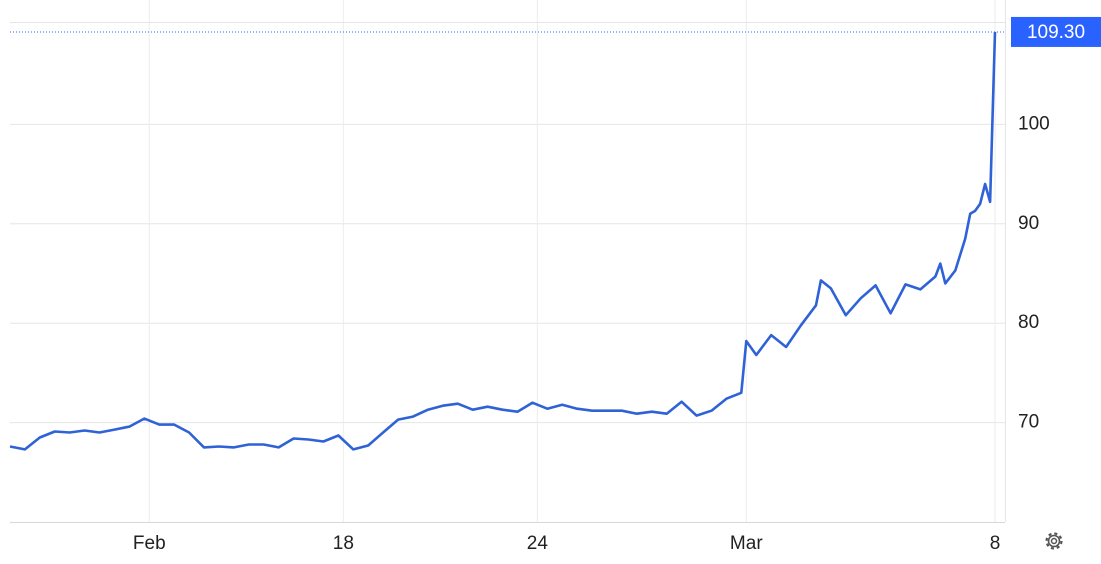 The image size is (1101, 564). What do you see at coordinates (1028, 223) in the screenshot?
I see `y-tick-label: 90` at bounding box center [1028, 223].